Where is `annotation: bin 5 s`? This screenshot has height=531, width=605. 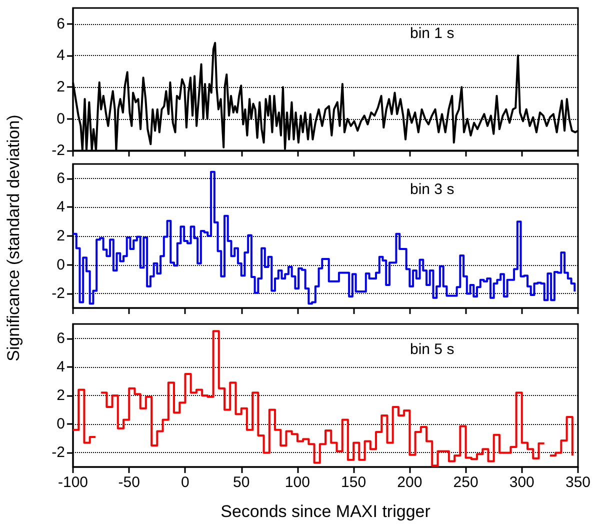
annotation: bin 5 s is located at coordinates (432, 349).